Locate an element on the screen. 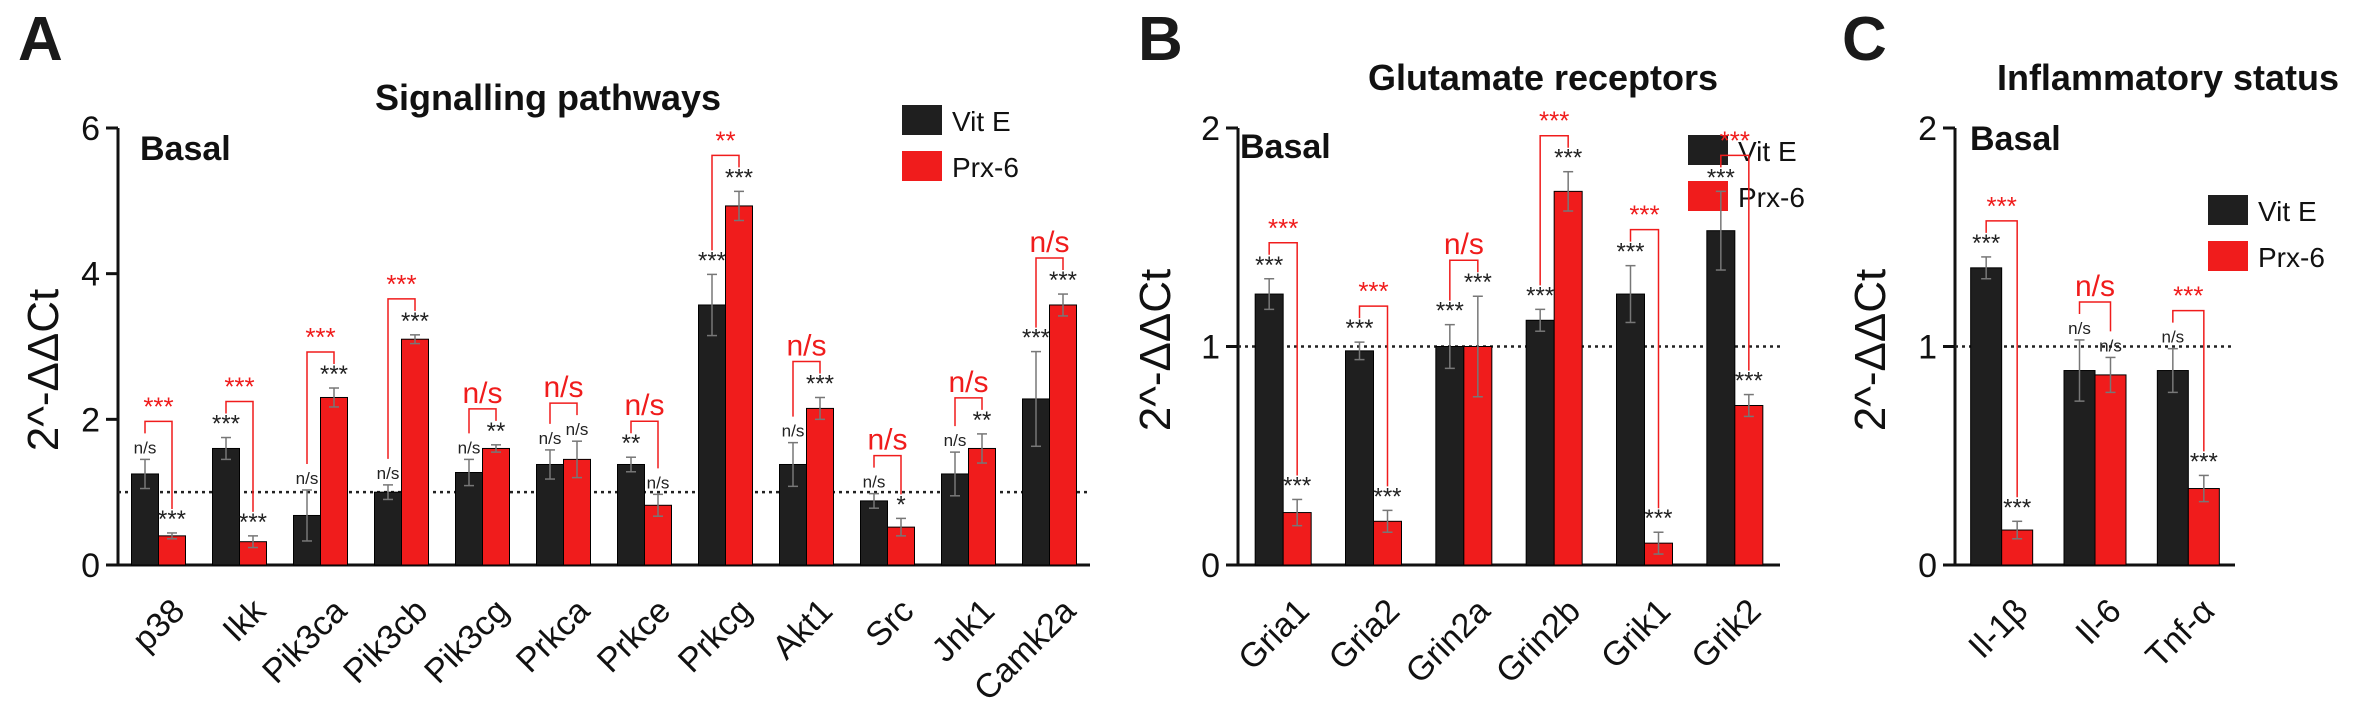 This screenshot has width=2366, height=702. panel-a-bar-ikk-vit-e is located at coordinates (226, 506).